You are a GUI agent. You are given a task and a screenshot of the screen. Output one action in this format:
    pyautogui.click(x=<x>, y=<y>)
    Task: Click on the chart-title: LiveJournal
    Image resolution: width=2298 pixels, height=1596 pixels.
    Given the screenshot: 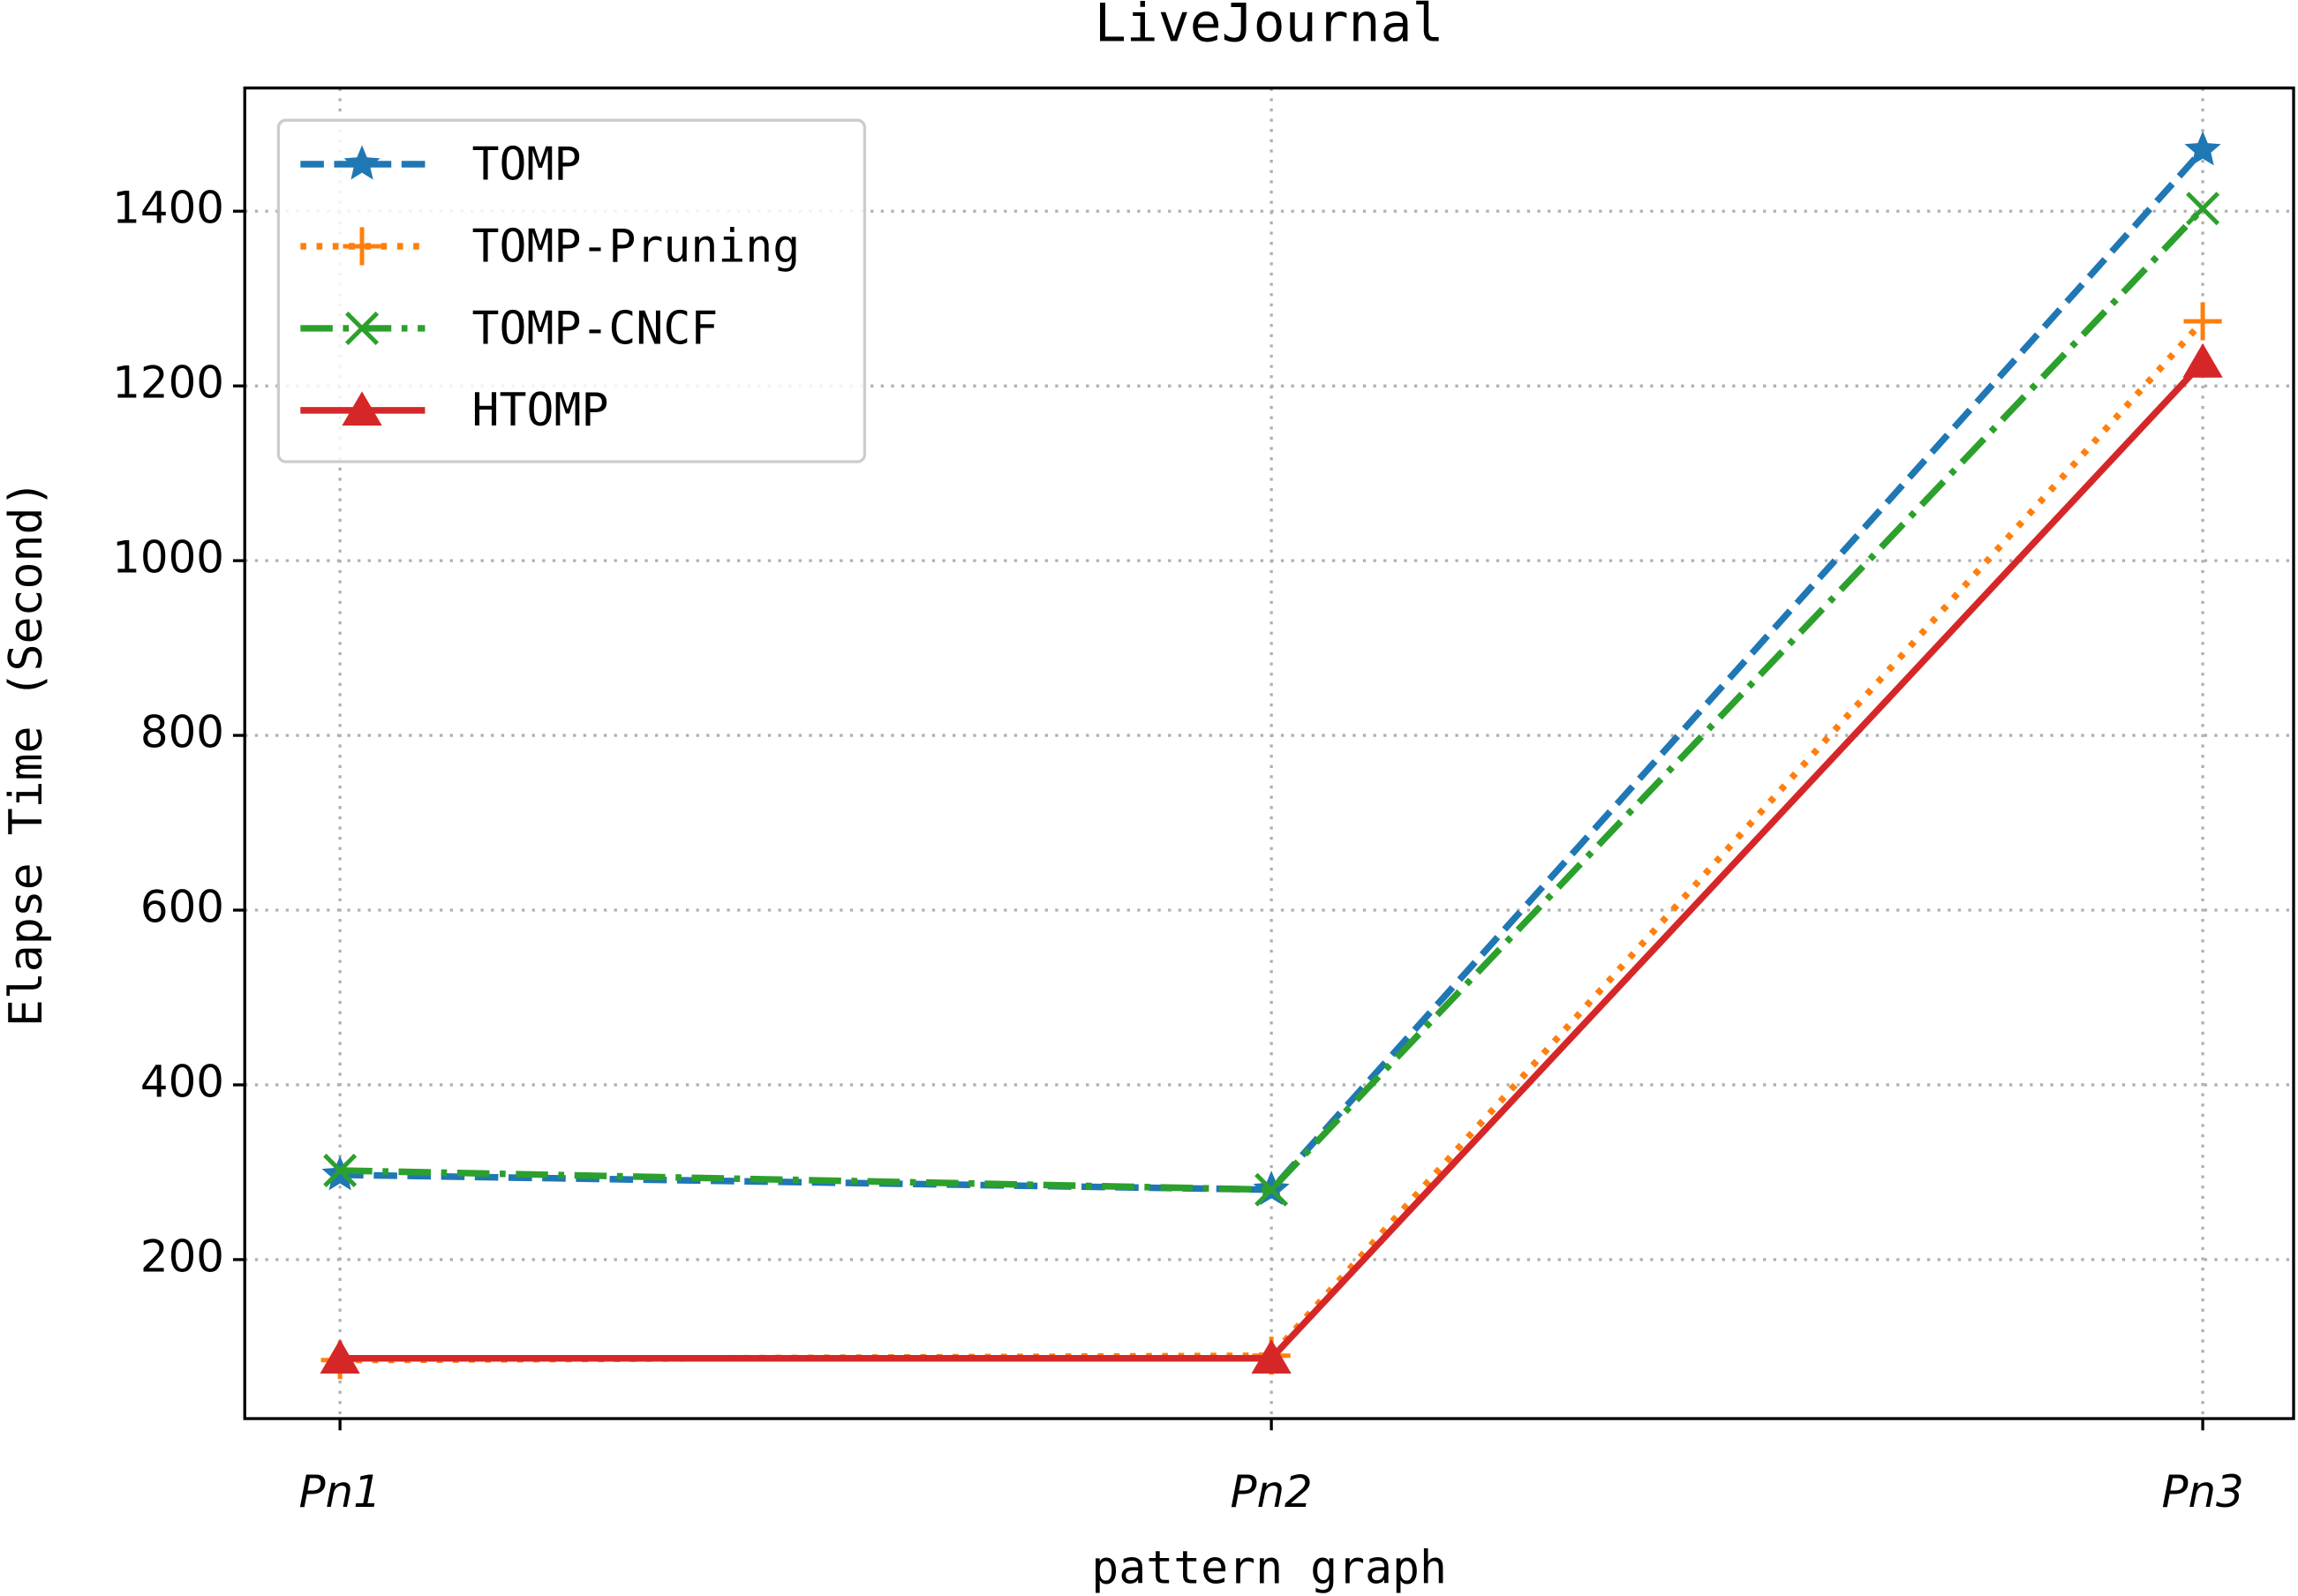 What is the action you would take?
    pyautogui.click(x=1269, y=27)
    